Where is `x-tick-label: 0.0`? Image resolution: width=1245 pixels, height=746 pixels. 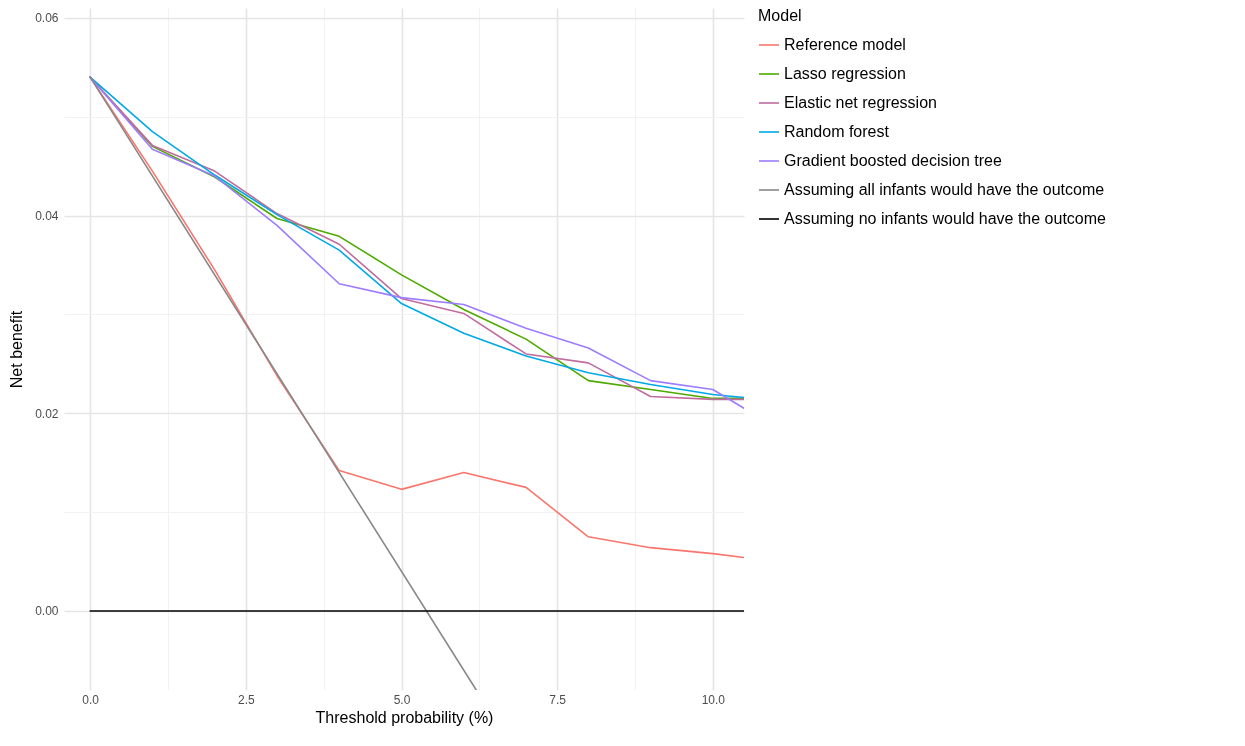
x-tick-label: 0.0 is located at coordinates (91, 699).